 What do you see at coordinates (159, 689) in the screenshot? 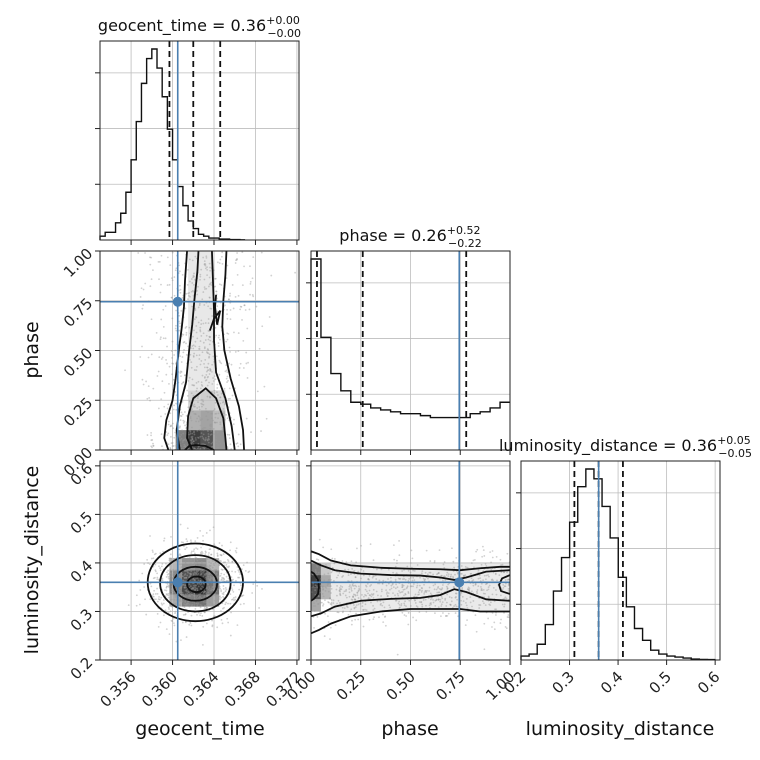
I see `xtick-label-geocent_time-1: 0.360` at bounding box center [159, 689].